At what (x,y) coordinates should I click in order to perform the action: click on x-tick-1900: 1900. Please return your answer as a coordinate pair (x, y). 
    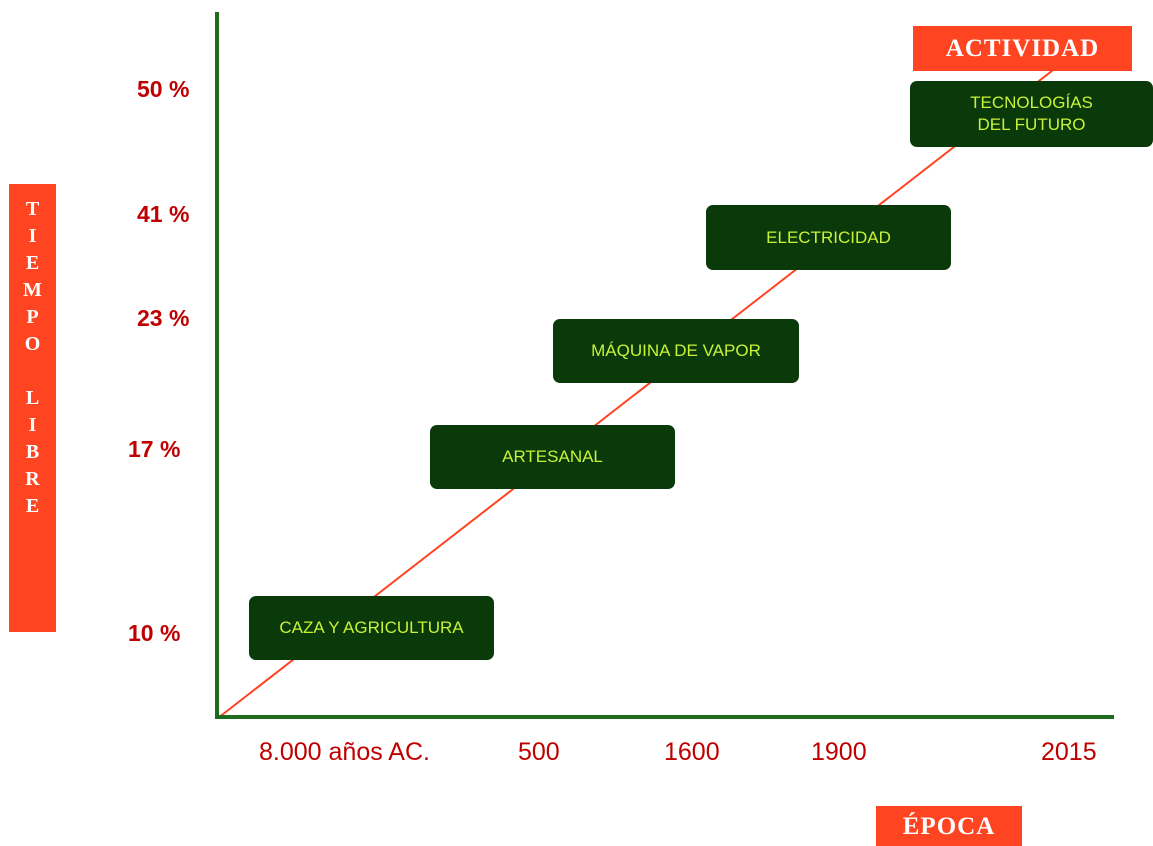
    Looking at the image, I should click on (839, 752).